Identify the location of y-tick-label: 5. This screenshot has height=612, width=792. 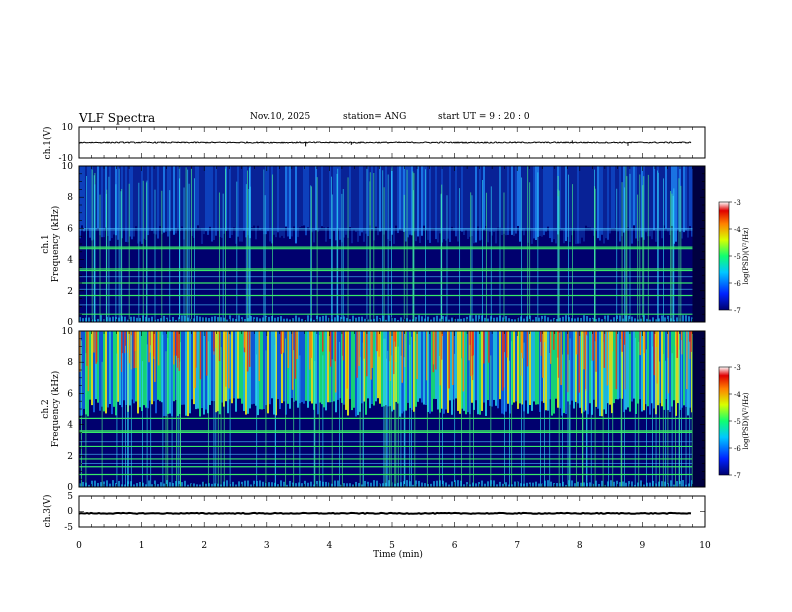
(70, 497).